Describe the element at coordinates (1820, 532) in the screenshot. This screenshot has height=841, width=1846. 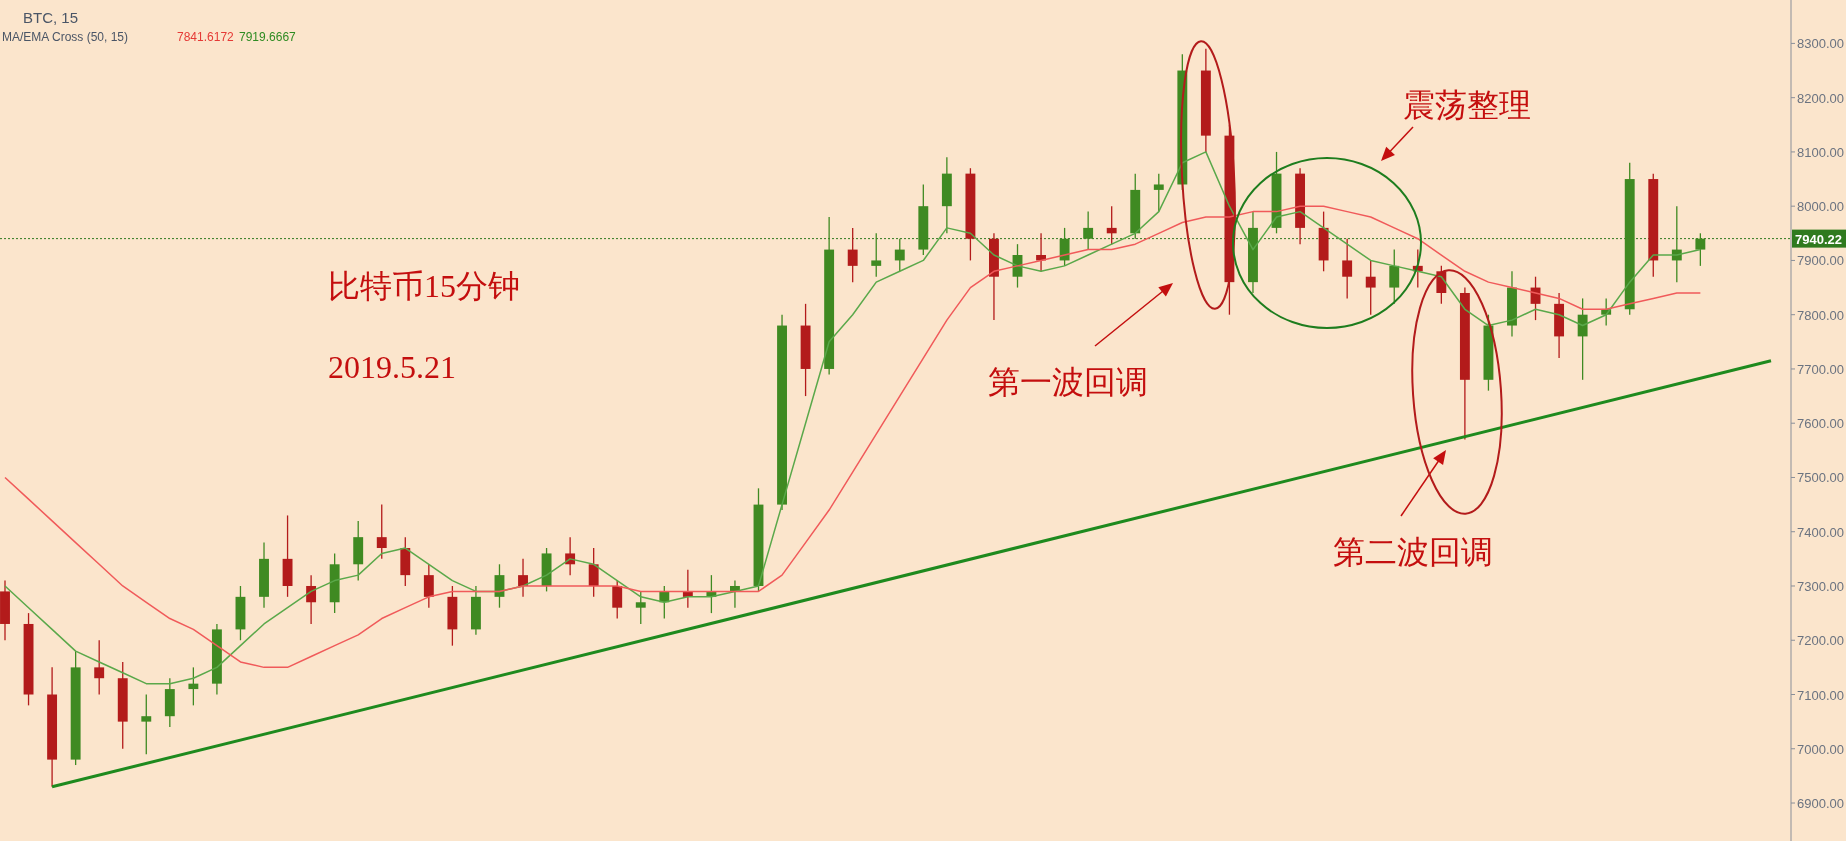
I see `y-tick-label: 7400.00` at that location.